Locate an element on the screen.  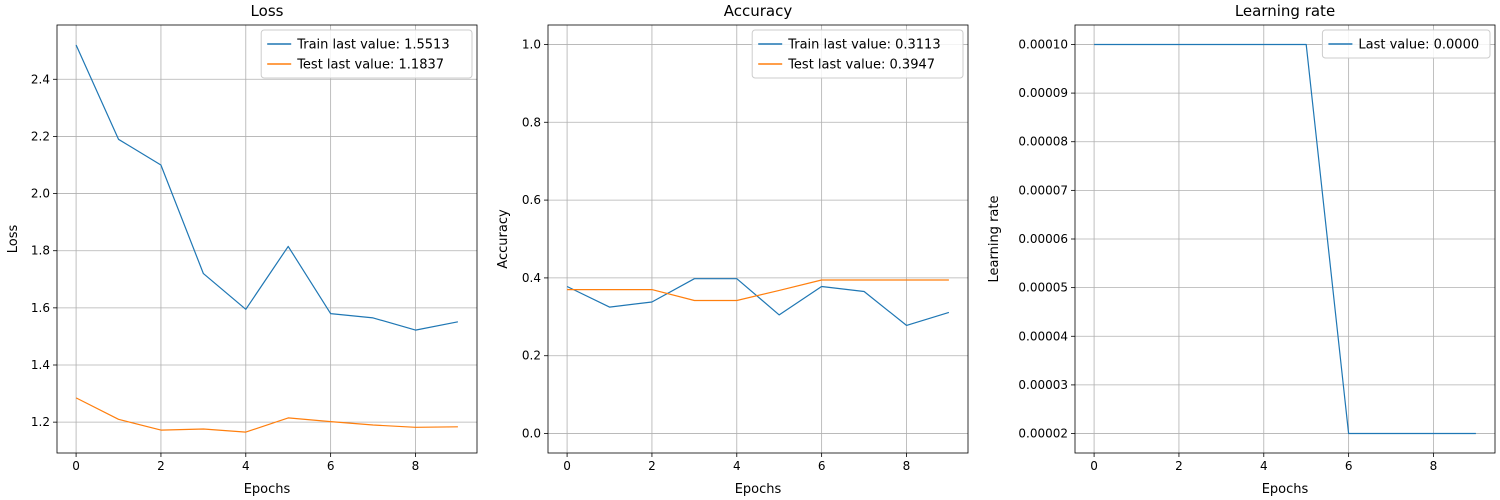
accuracy-ylabel: Accuracy is located at coordinates (503, 239).